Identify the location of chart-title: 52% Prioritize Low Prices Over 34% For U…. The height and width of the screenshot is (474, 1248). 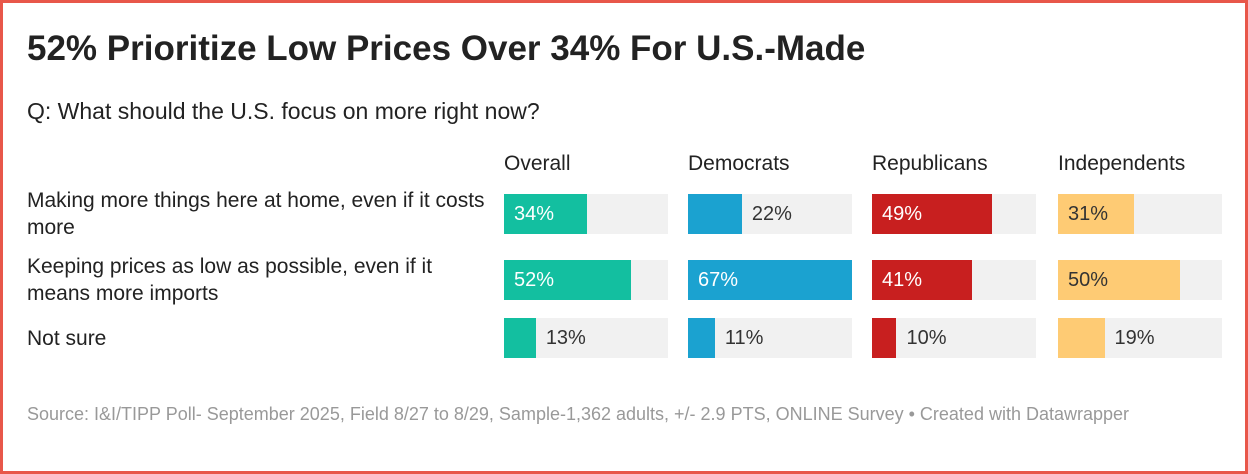
(446, 48).